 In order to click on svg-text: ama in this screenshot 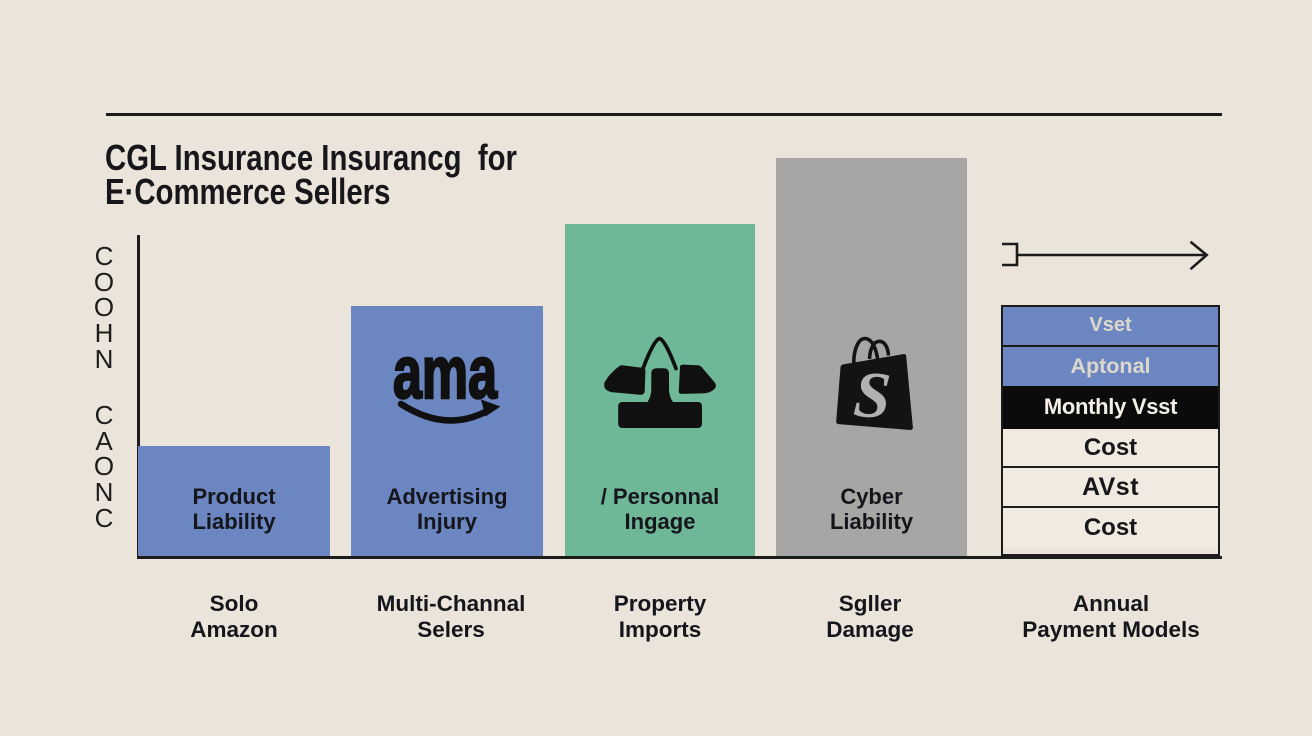, I will do `click(445, 372)`.